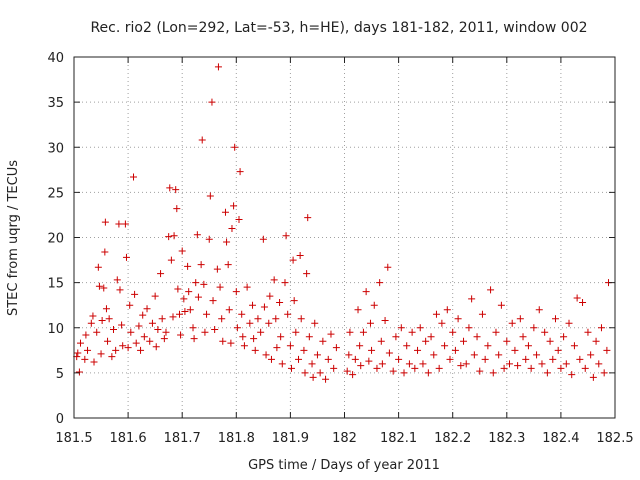 The height and width of the screenshot is (480, 640). I want to click on x-tick-label: 182.2, so click(452, 438).